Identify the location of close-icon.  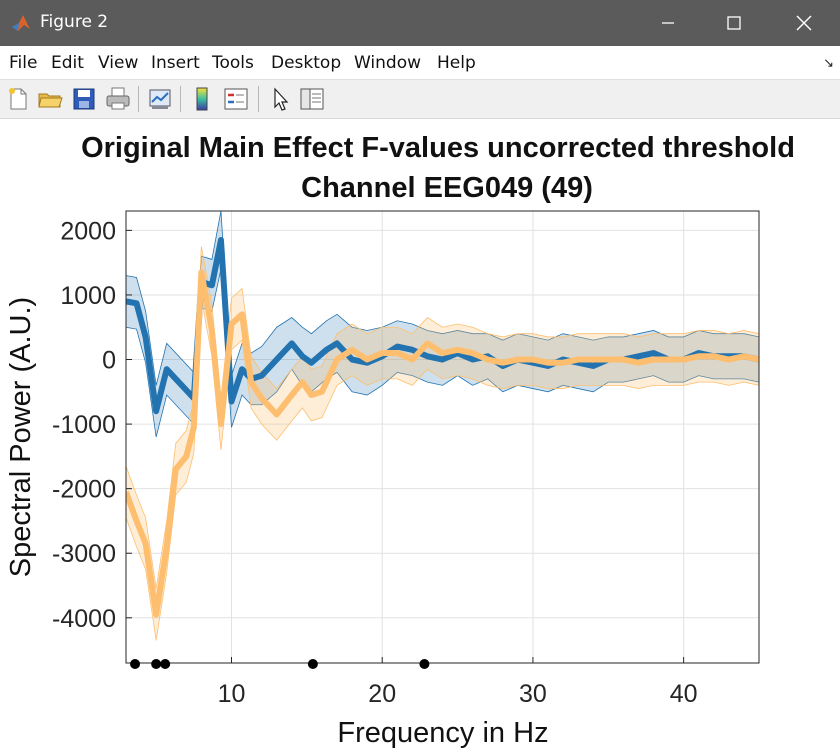
(804, 23).